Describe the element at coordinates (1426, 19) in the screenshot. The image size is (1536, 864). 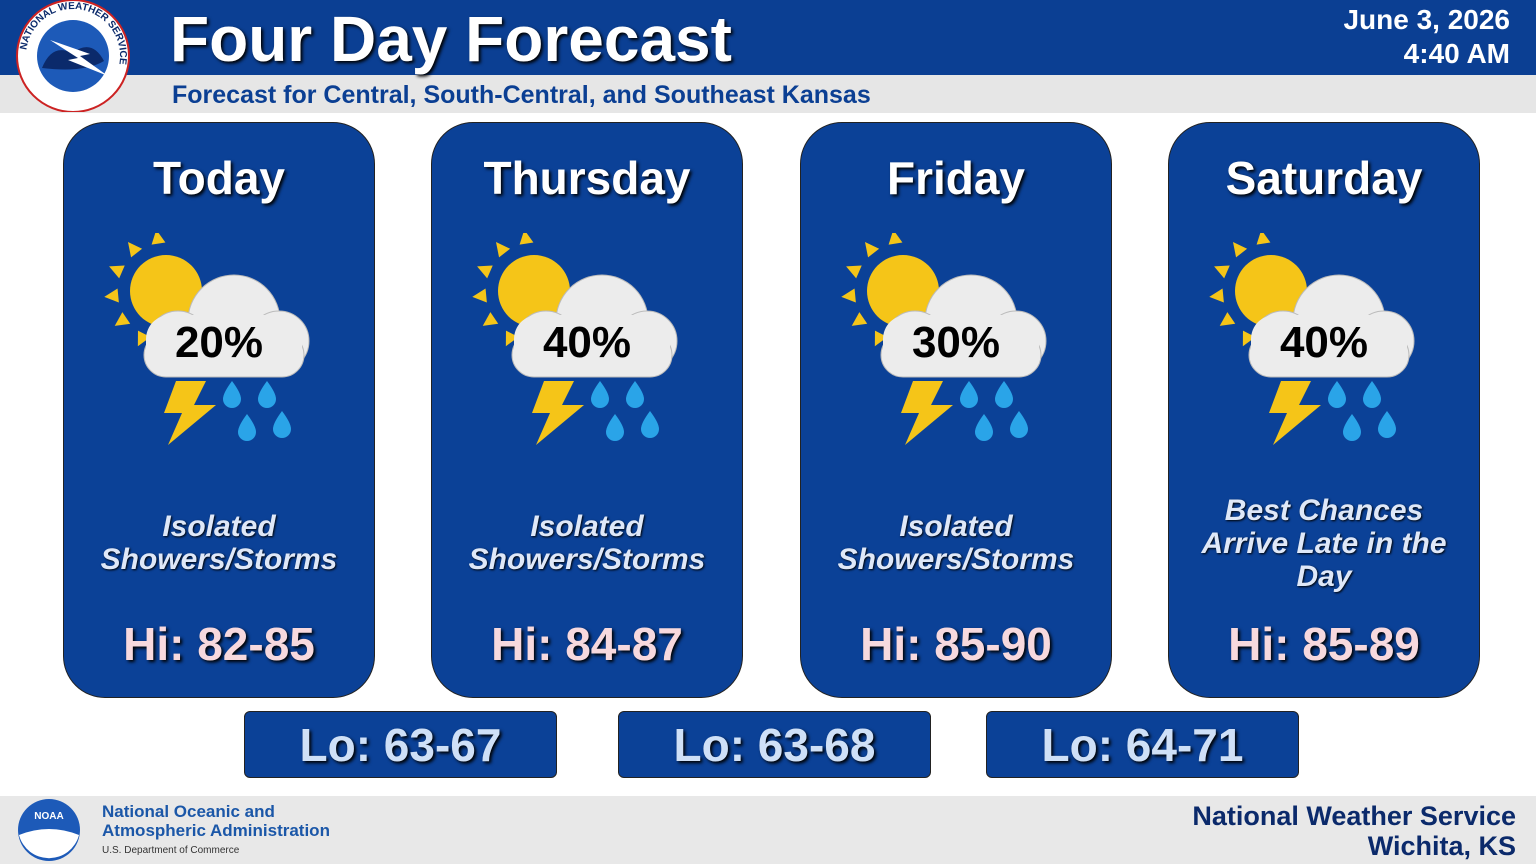
I see `issue-date: June 3, 2026` at that location.